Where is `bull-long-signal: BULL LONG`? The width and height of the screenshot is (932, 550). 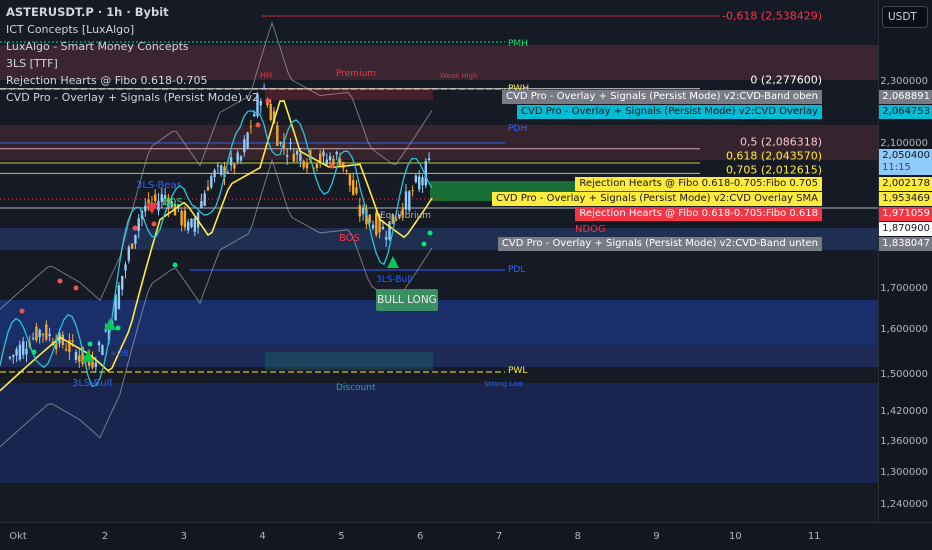
bull-long-signal: BULL LONG is located at coordinates (407, 300).